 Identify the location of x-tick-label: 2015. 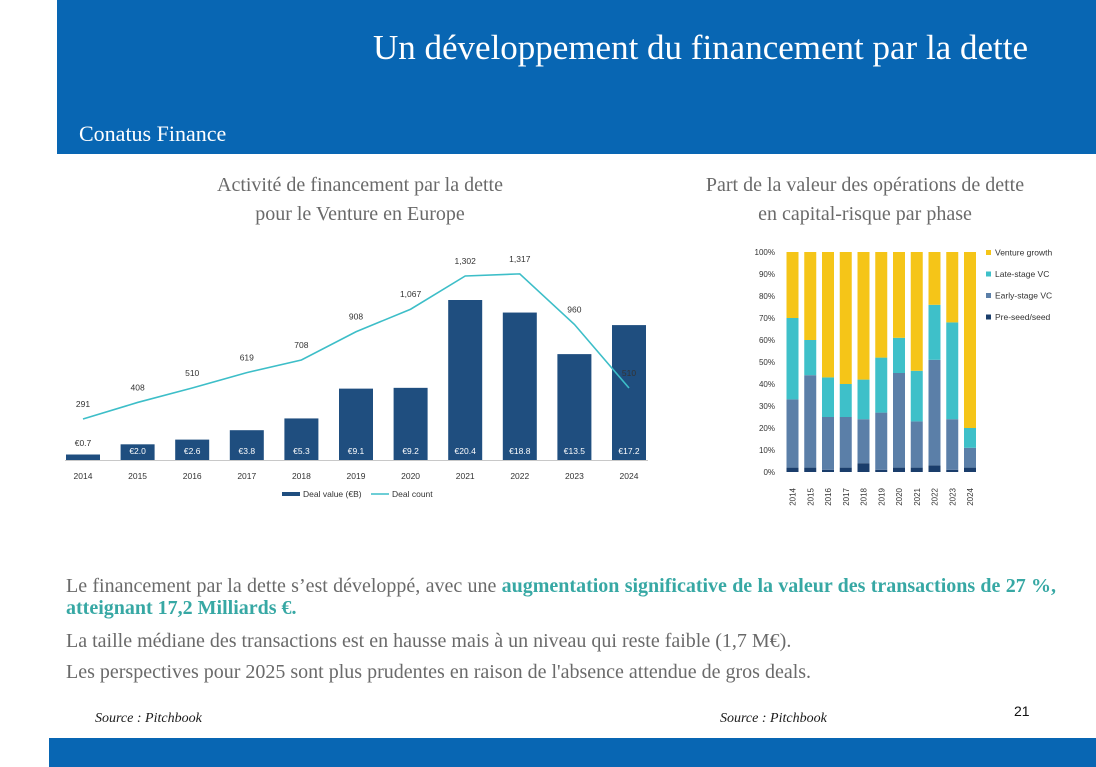
(810, 496).